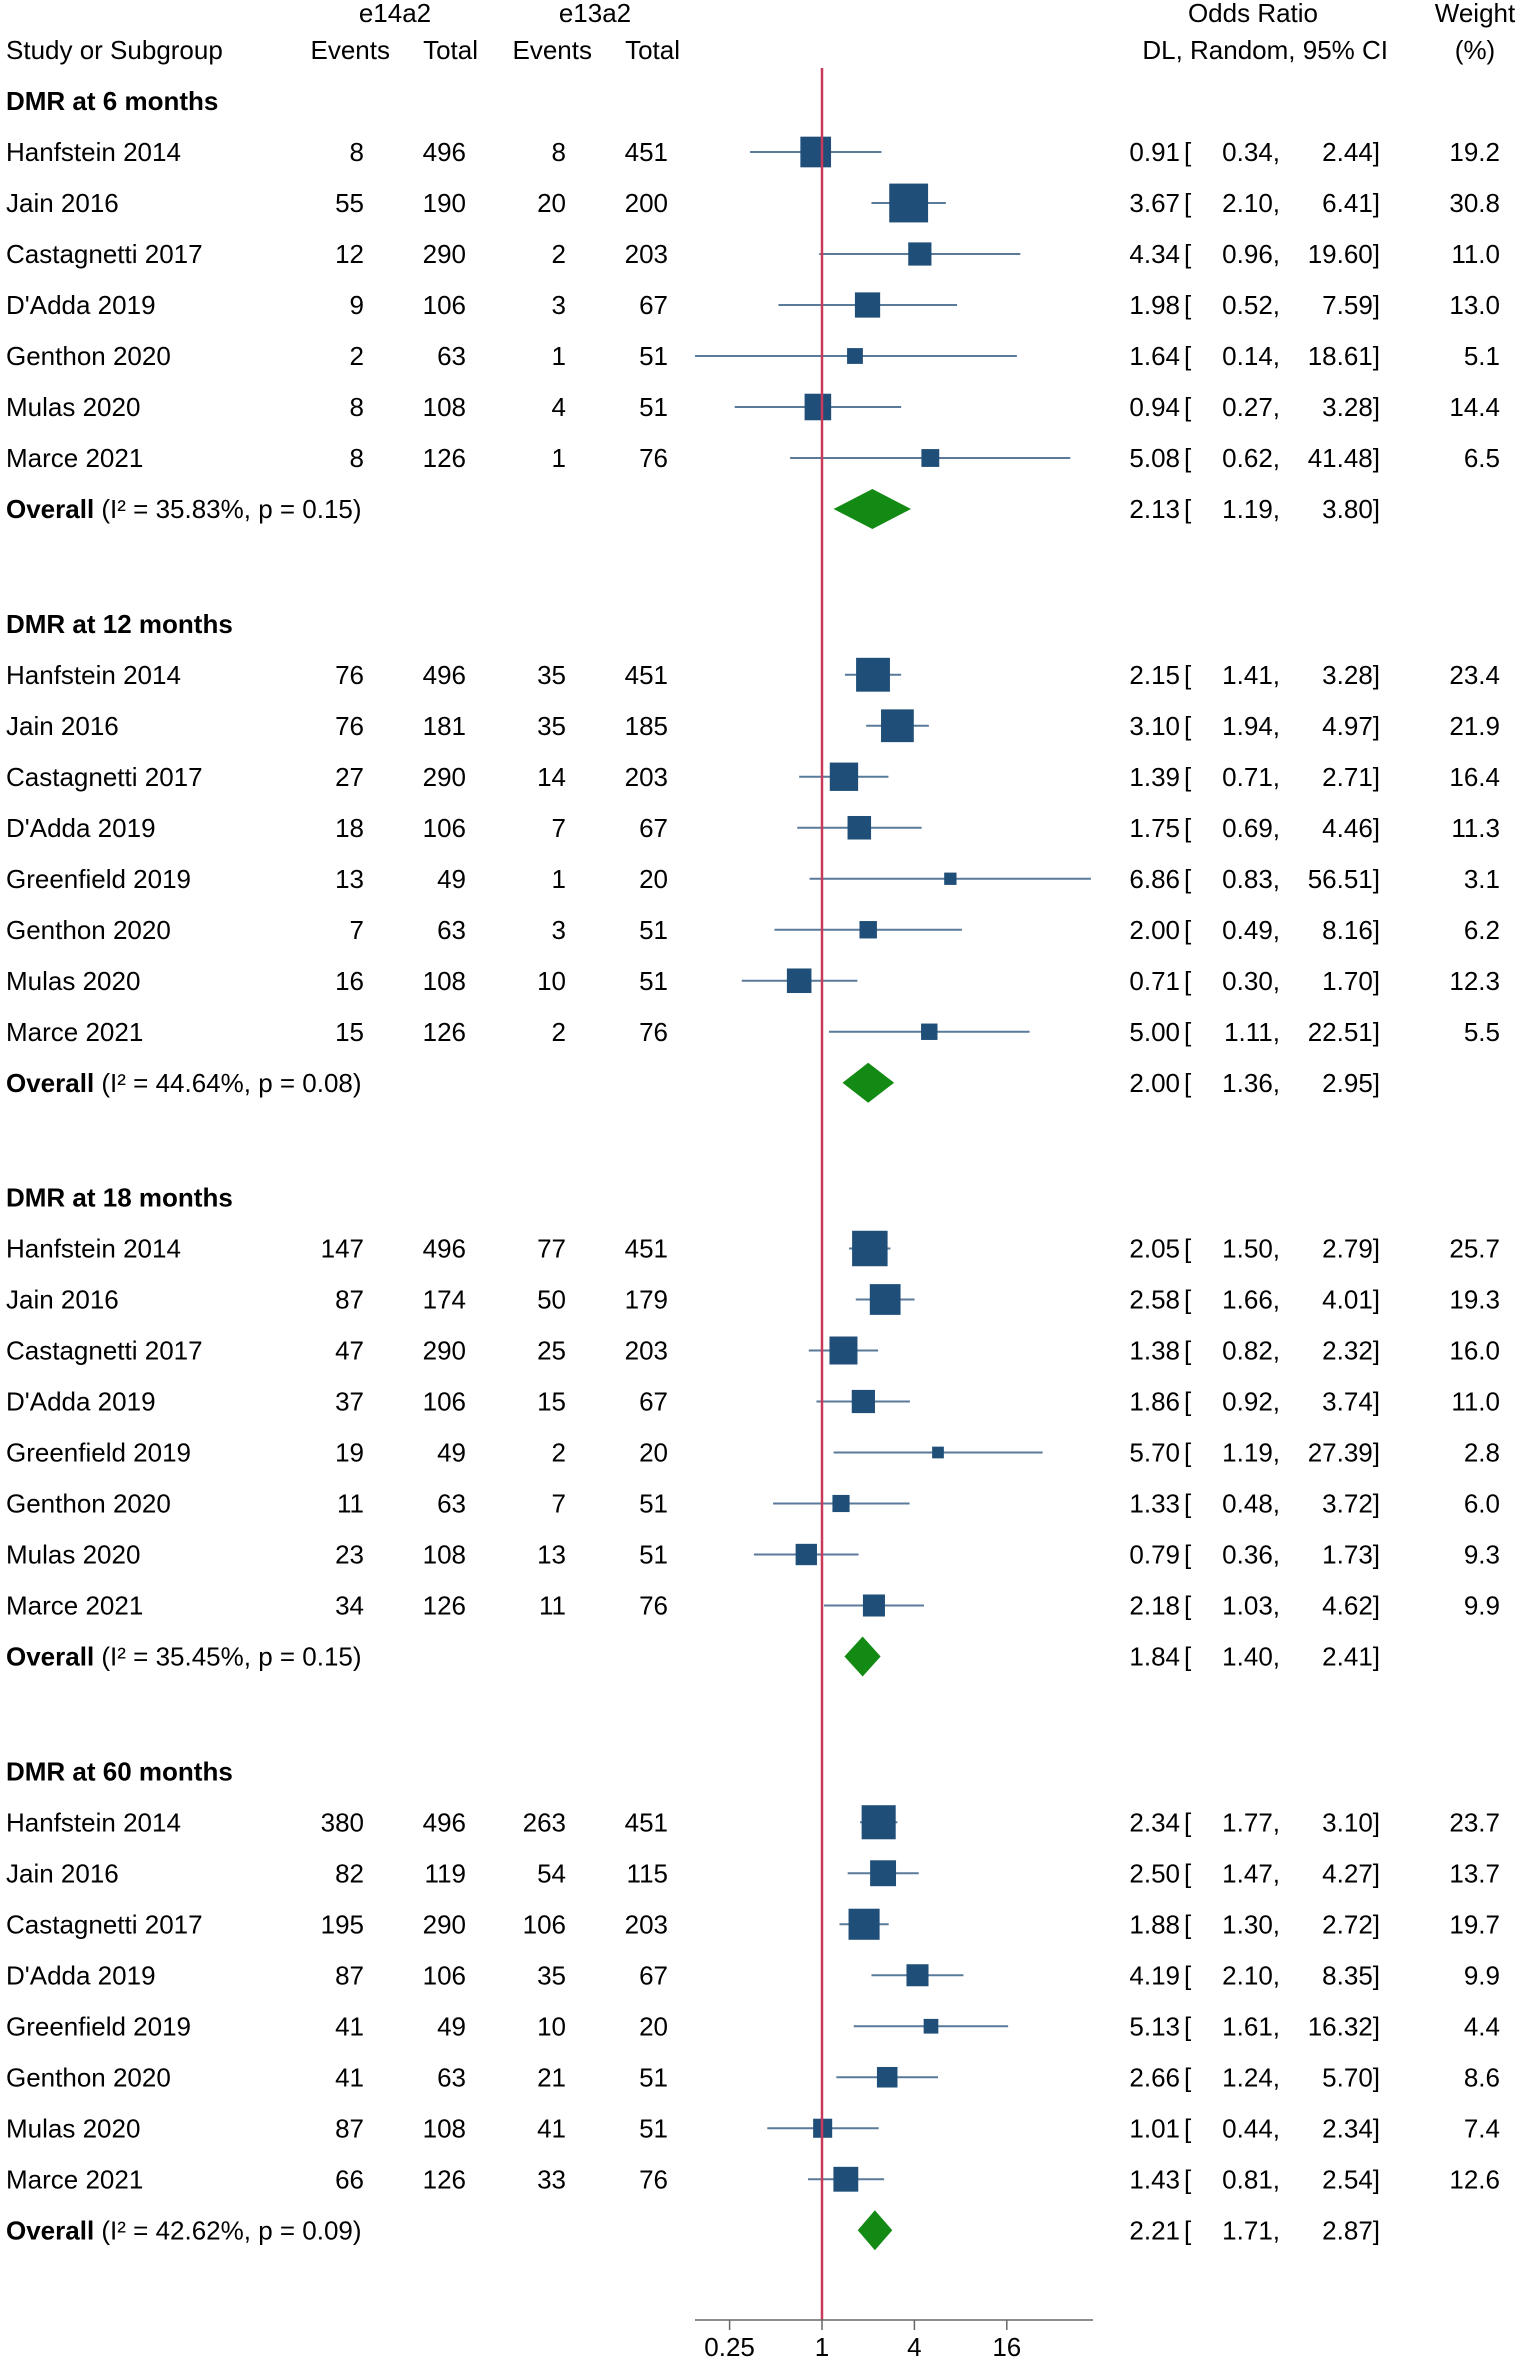 The height and width of the screenshot is (2363, 1535). What do you see at coordinates (1154, 2179) in the screenshot?
I see `odds-ratio-value: 1.43` at bounding box center [1154, 2179].